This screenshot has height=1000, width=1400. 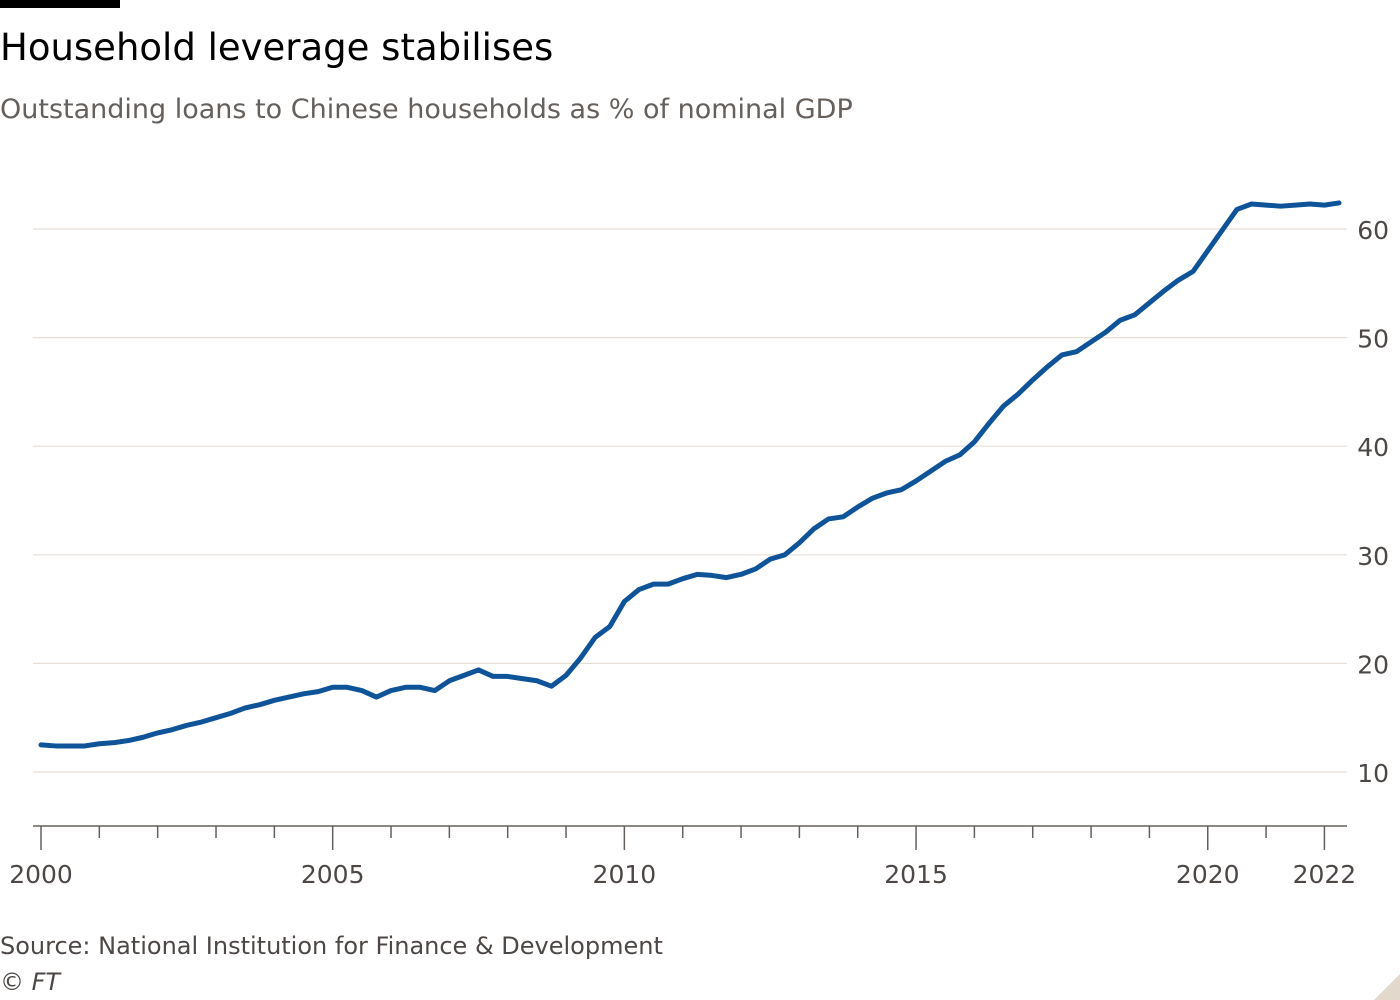 What do you see at coordinates (1387, 987) in the screenshot?
I see `corner-fold-icon` at bounding box center [1387, 987].